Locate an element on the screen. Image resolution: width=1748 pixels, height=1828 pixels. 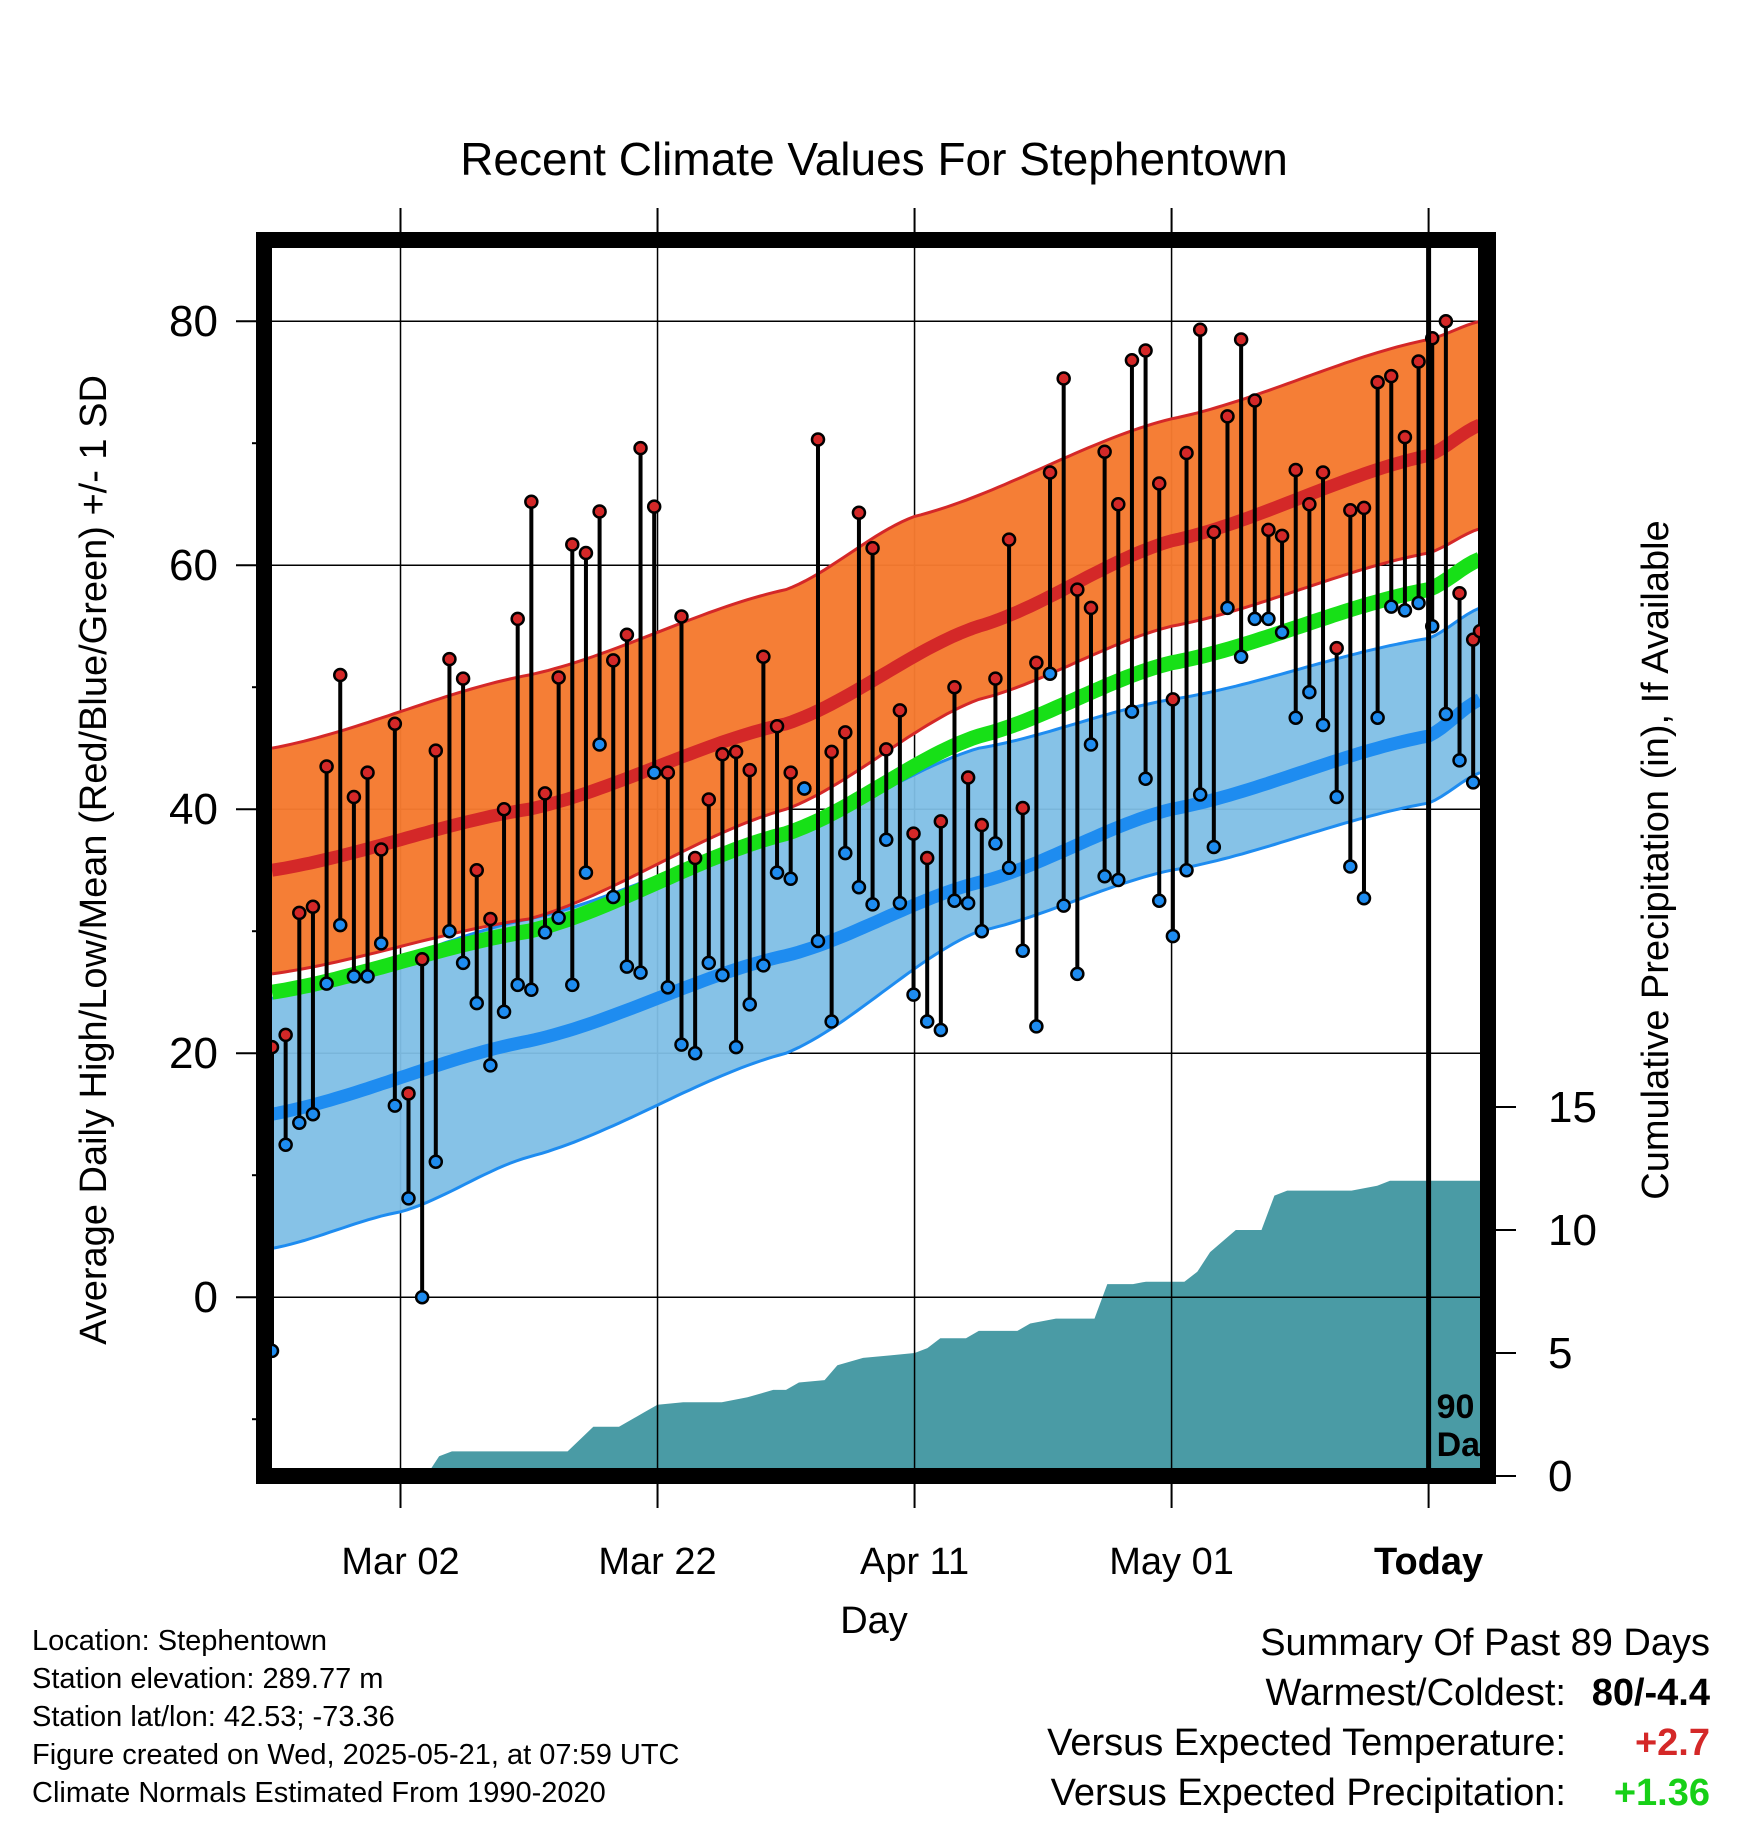
x-tick-label: Apr 11 is located at coordinates (914, 1562).